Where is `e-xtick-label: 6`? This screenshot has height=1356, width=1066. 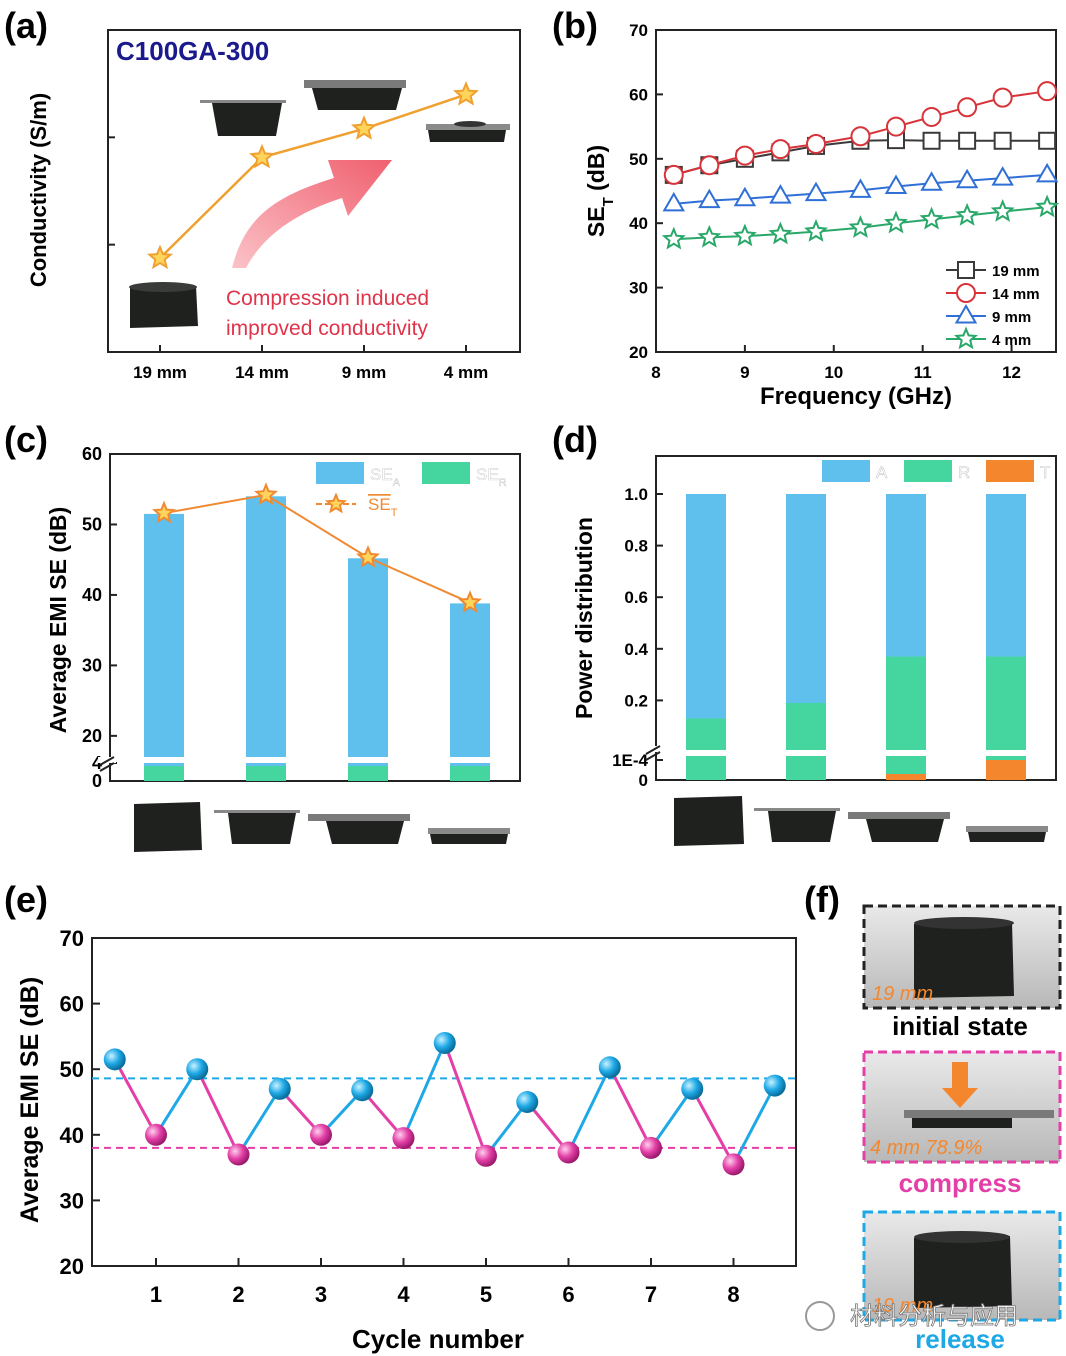 e-xtick-label: 6 is located at coordinates (568, 1294).